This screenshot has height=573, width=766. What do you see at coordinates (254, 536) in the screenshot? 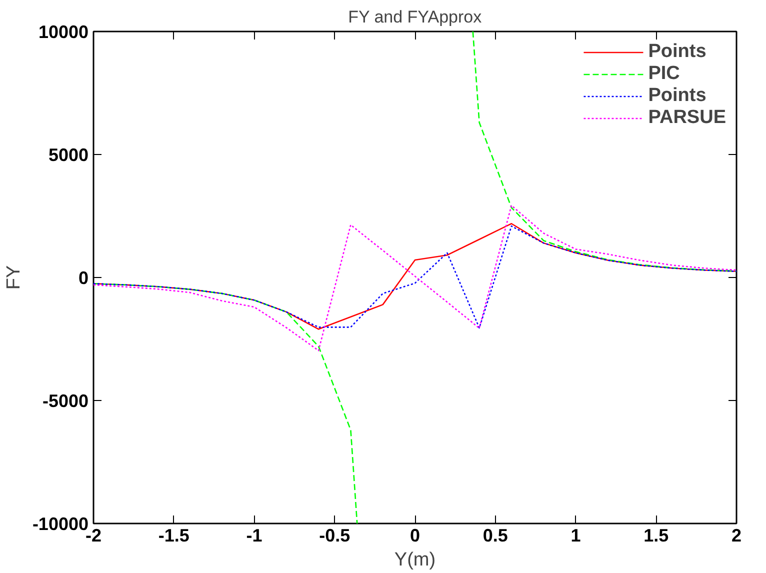
I see `x-tick-label: -1` at bounding box center [254, 536].